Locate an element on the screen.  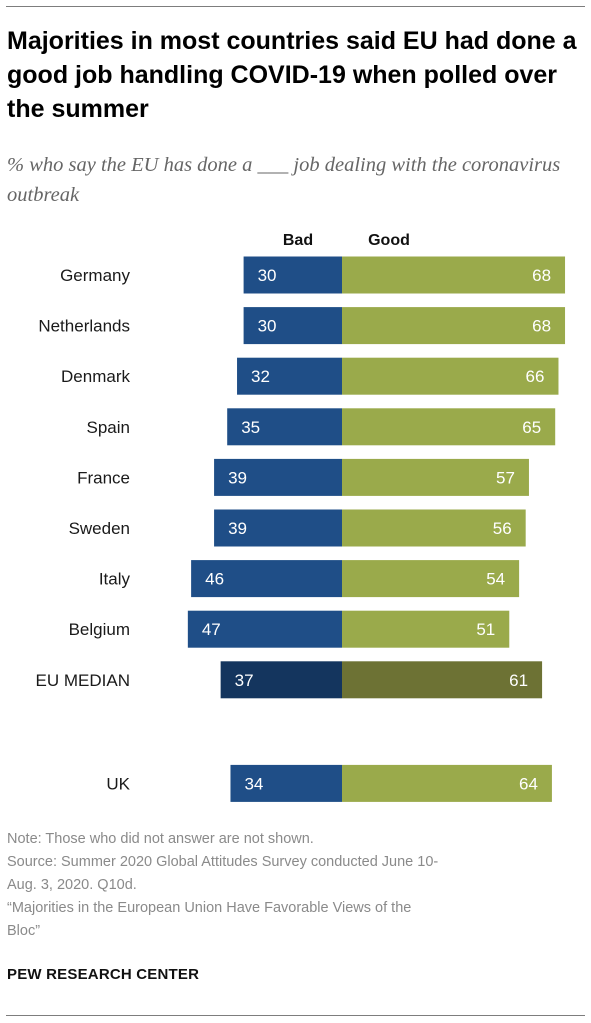
data-label-good: 64 is located at coordinates (528, 783).